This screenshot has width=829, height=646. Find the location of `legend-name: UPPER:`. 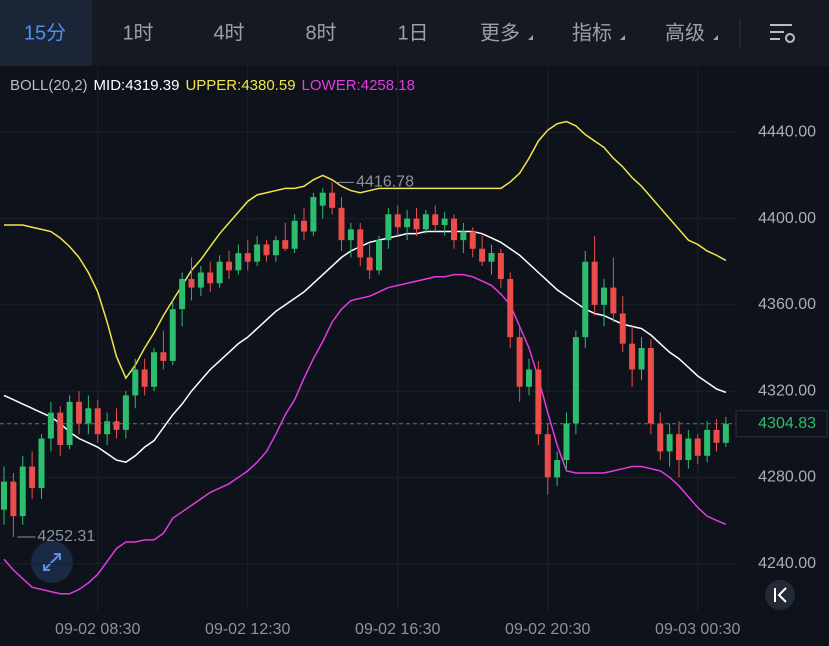

legend-name: UPPER: is located at coordinates (213, 85).